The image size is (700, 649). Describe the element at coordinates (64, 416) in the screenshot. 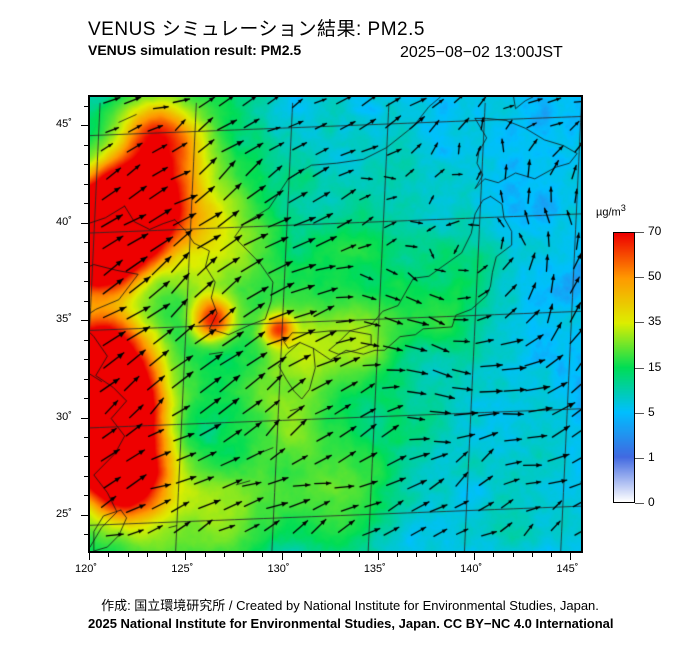

I see `y-axis-tick-label: 30˚` at that location.